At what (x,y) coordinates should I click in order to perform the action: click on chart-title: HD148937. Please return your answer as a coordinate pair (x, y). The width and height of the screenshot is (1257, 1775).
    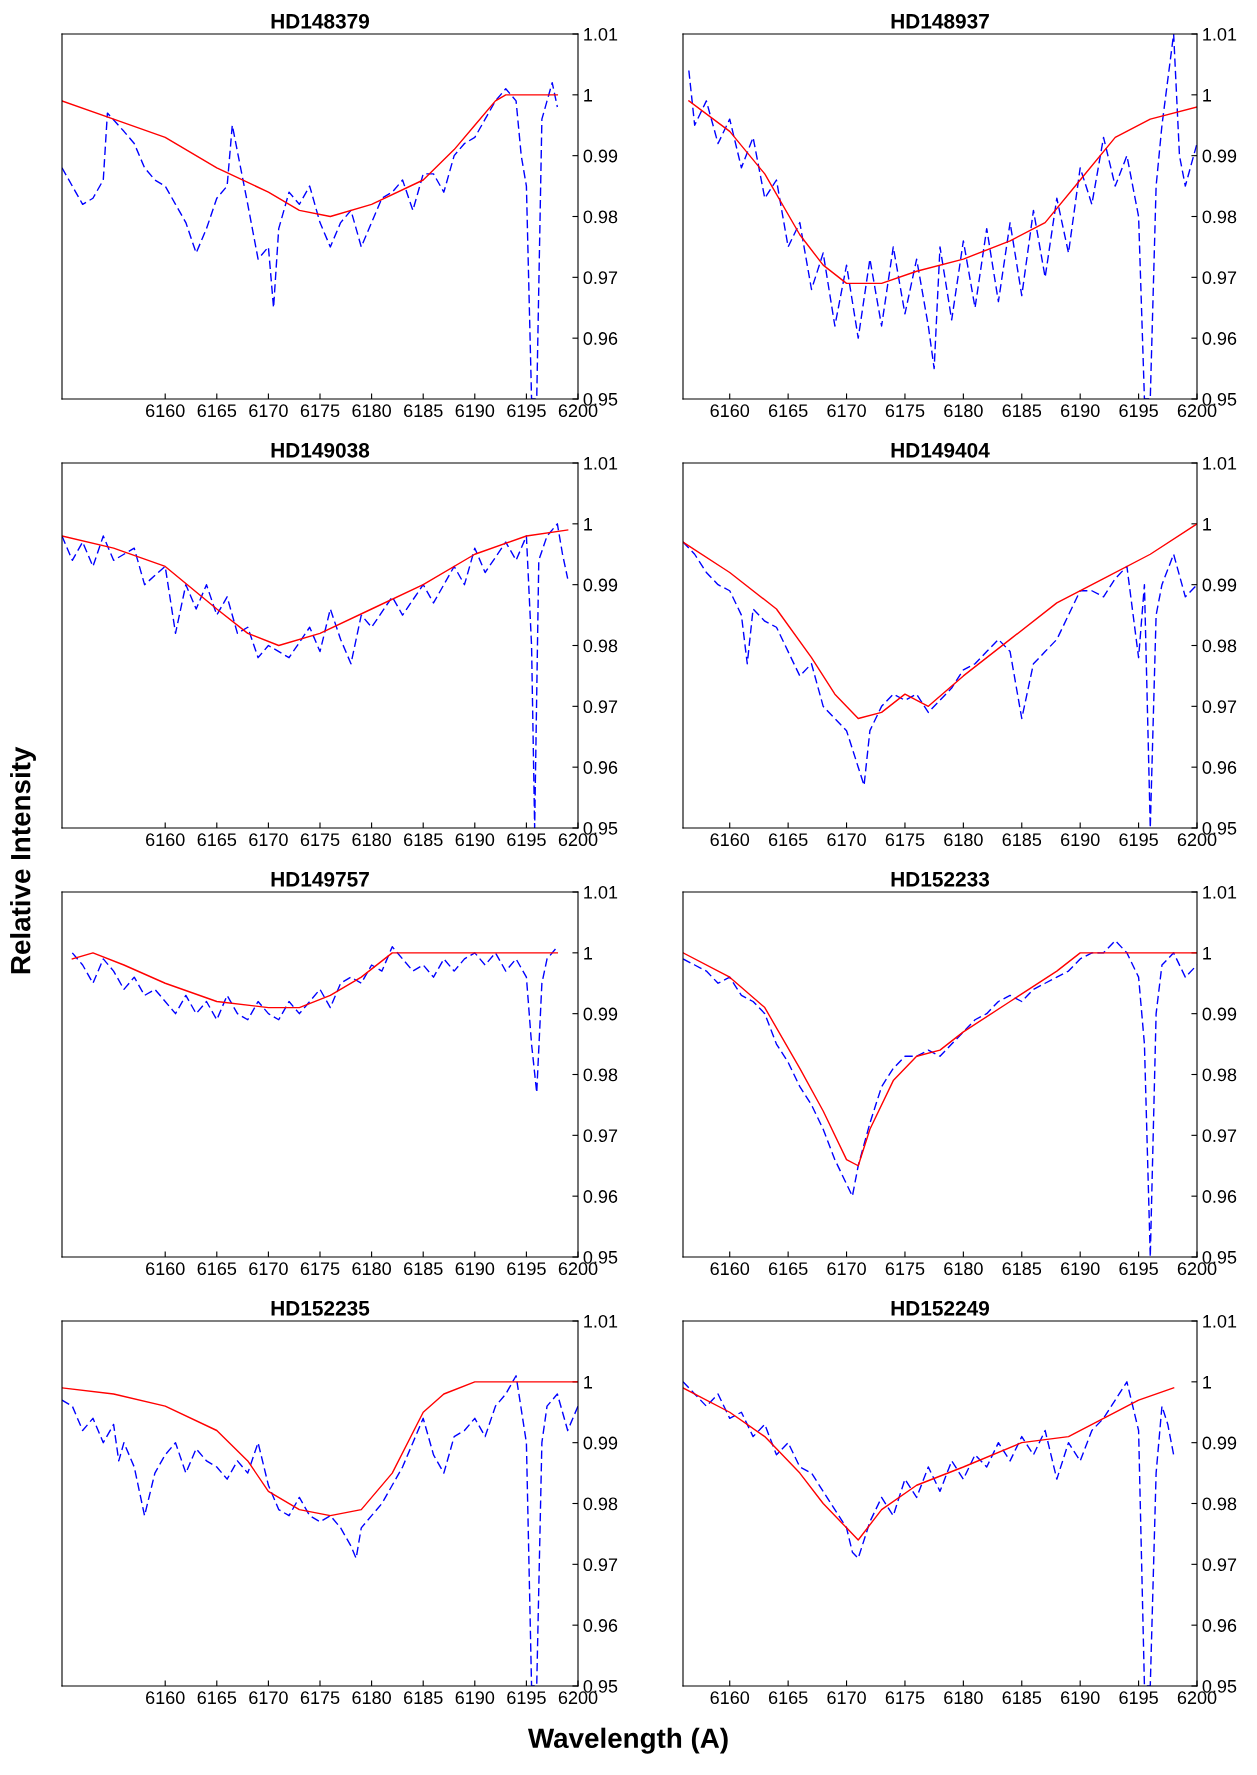
    Looking at the image, I should click on (940, 21).